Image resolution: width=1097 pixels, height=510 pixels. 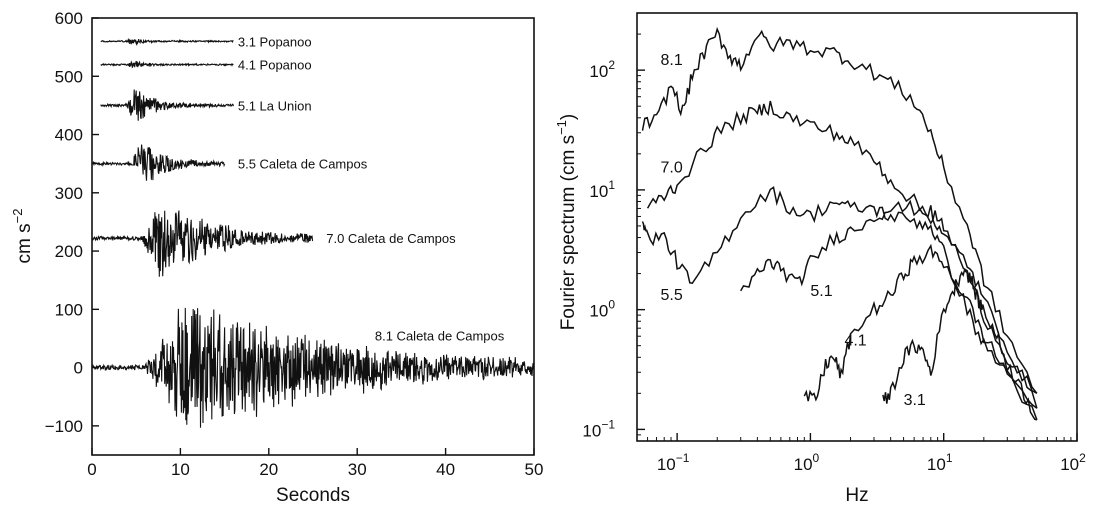 I want to click on trace-label: 3.1 Popanoo, so click(x=275, y=41).